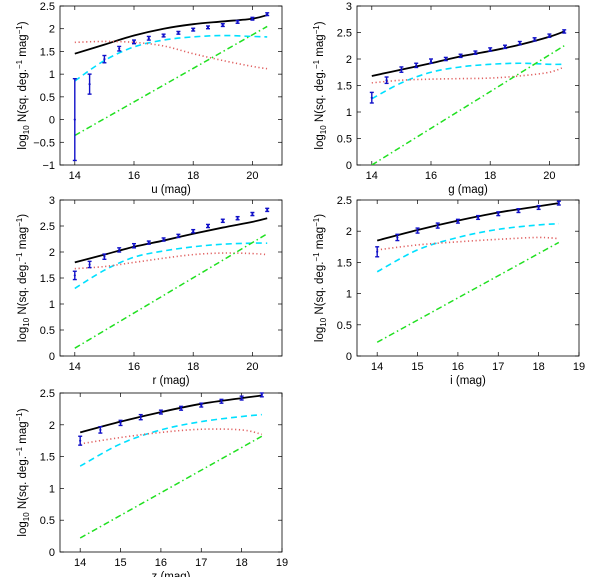  Describe the element at coordinates (48, 166) in the screenshot. I see `y-tick-label: −1` at that location.